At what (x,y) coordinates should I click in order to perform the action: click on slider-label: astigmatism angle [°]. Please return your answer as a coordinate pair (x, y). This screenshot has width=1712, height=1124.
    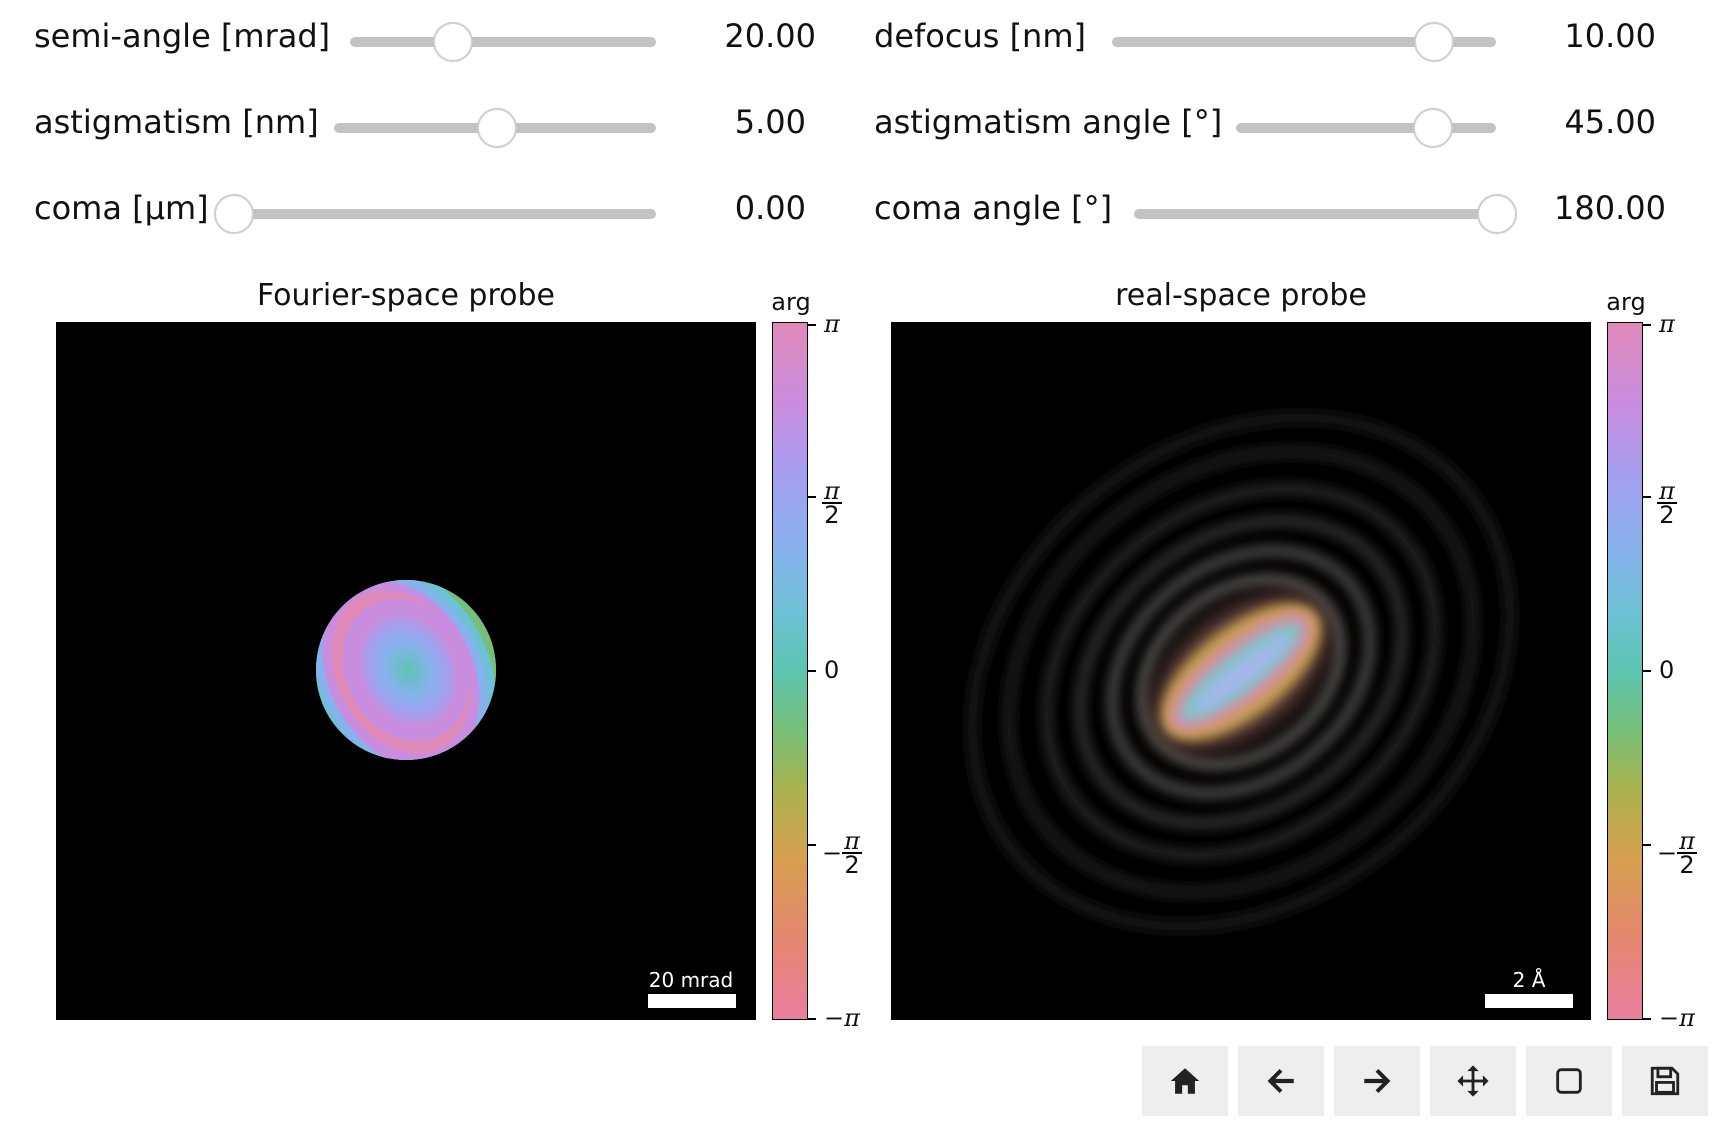
    Looking at the image, I should click on (1048, 122).